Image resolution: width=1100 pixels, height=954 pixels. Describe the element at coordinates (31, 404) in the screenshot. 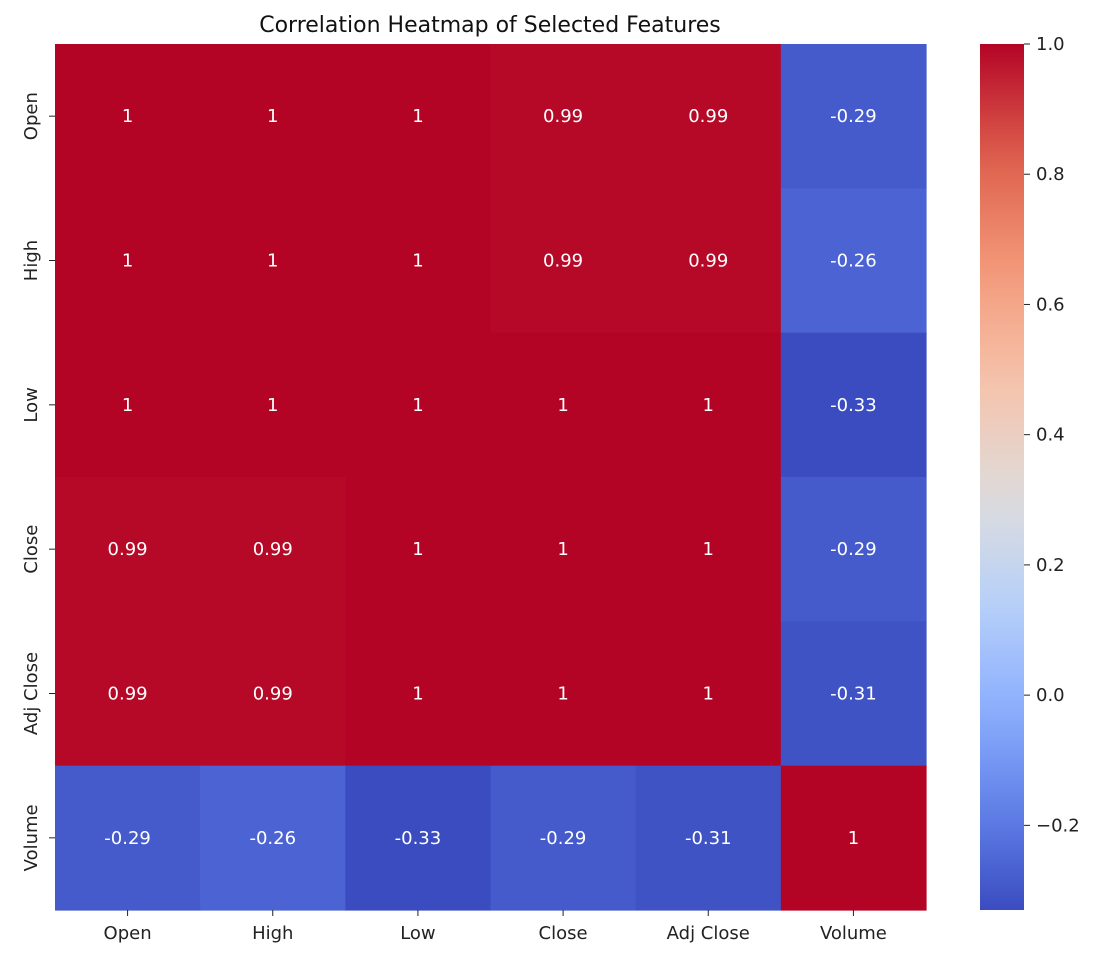

I see `y-tick-label: Low` at that location.